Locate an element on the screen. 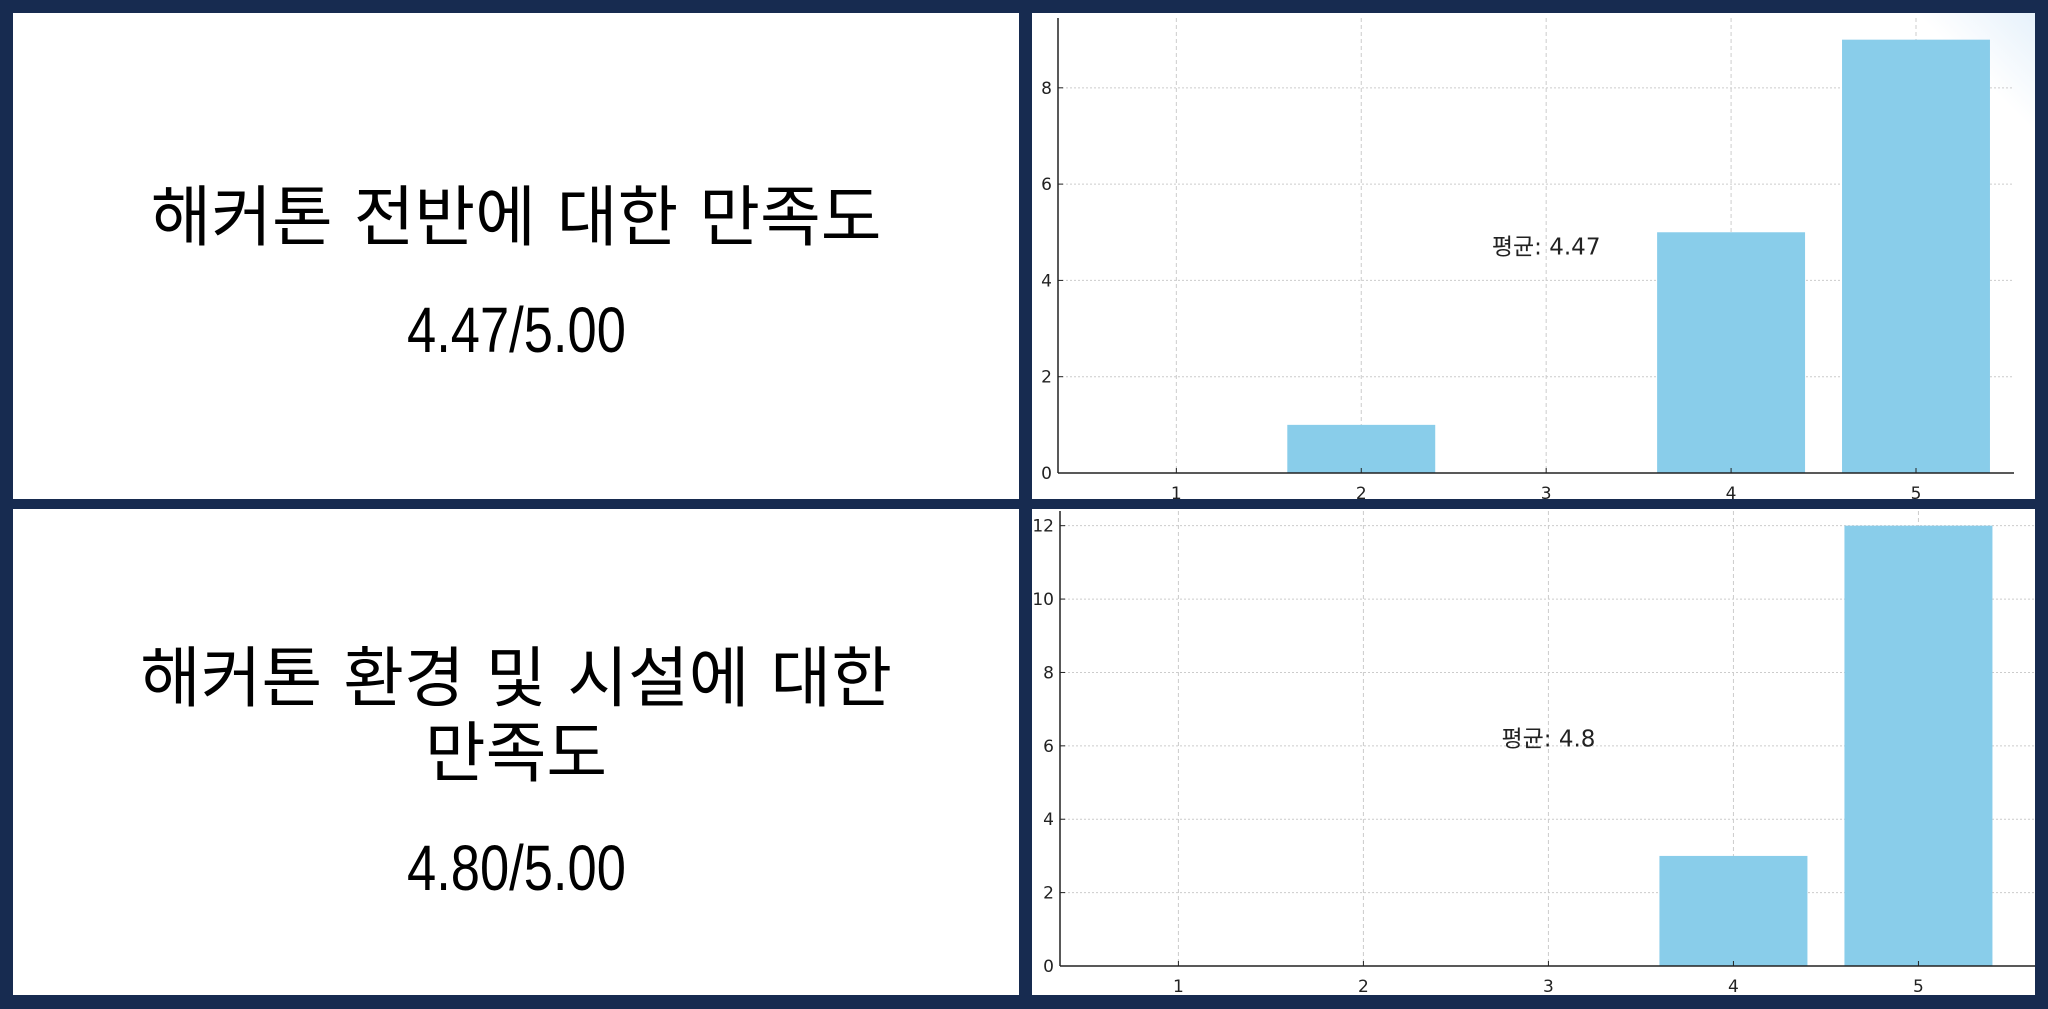 The height and width of the screenshot is (1009, 2048). panel-title-line-1: 해커톤 환경 및 시설에 대한 is located at coordinates (516, 678).